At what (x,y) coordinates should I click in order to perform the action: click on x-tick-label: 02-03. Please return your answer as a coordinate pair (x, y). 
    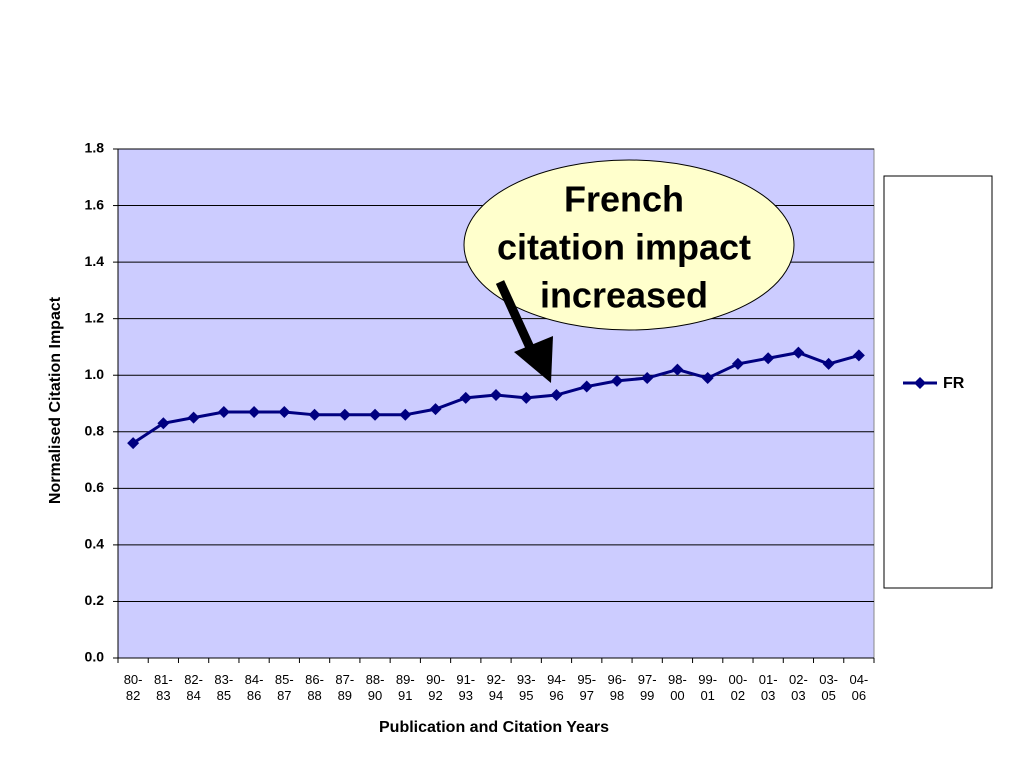
    Looking at the image, I should click on (798, 687).